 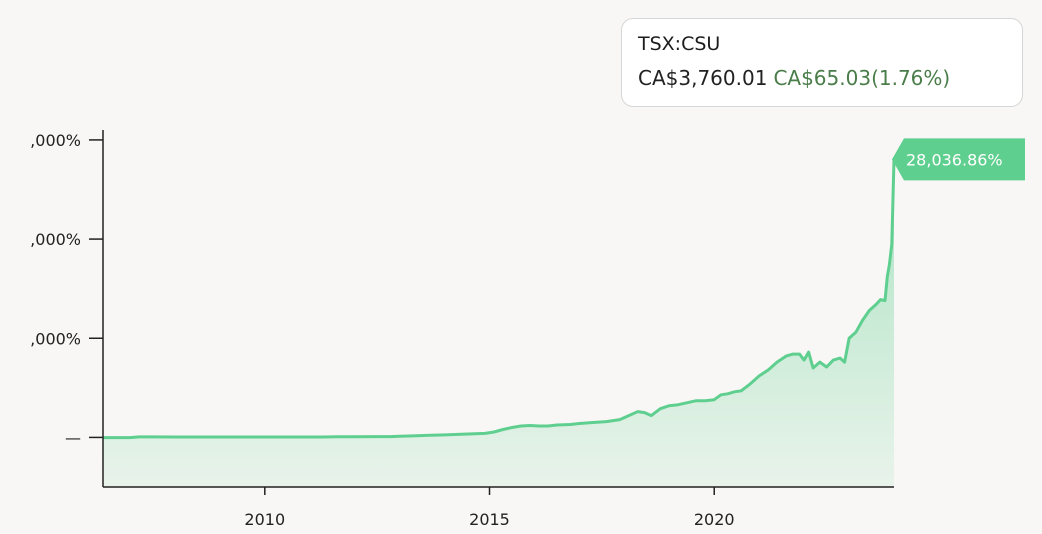 What do you see at coordinates (714, 519) in the screenshot?
I see `x-tick-label: 2020` at bounding box center [714, 519].